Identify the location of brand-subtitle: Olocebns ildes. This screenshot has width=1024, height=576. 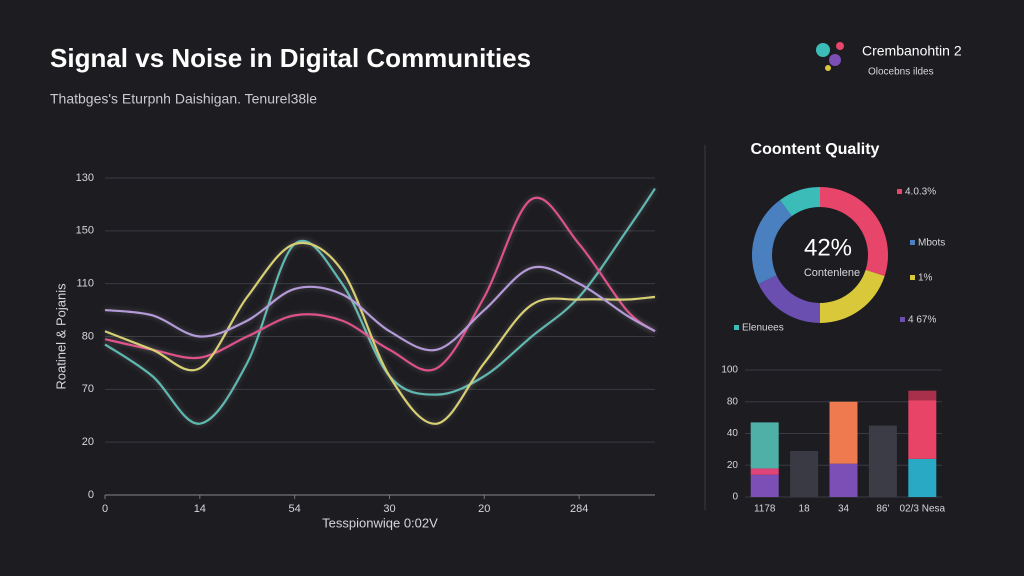
(901, 72).